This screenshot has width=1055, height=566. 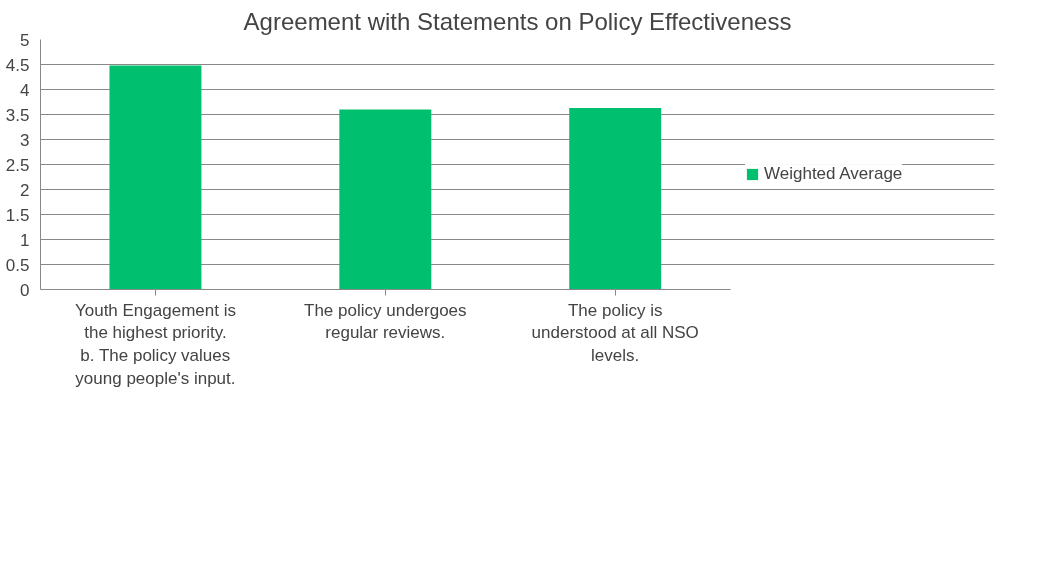 I want to click on y-tick-label: 5, so click(x=25, y=40).